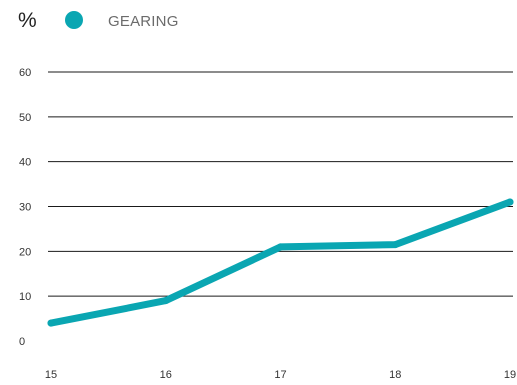  Describe the element at coordinates (25, 163) in the screenshot. I see `y-tick-label: 40` at that location.